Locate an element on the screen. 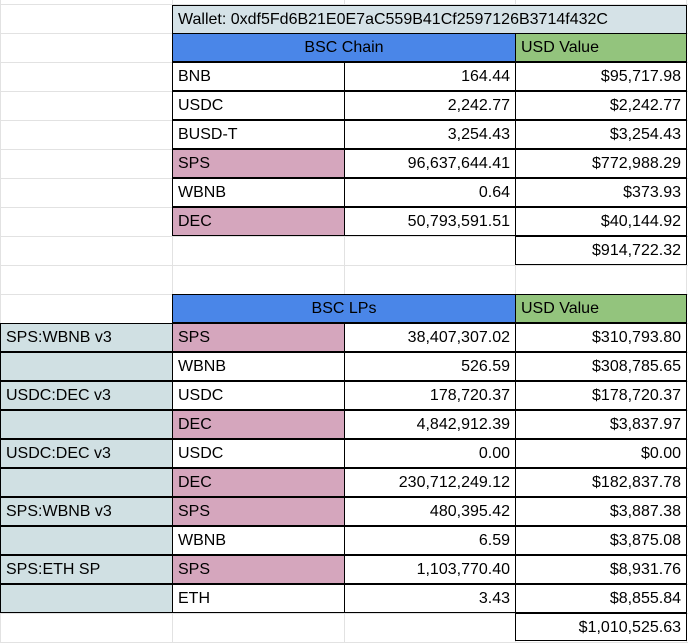 This screenshot has height=643, width=688. lp-amount-cell: 480,395.42 is located at coordinates (430, 511).